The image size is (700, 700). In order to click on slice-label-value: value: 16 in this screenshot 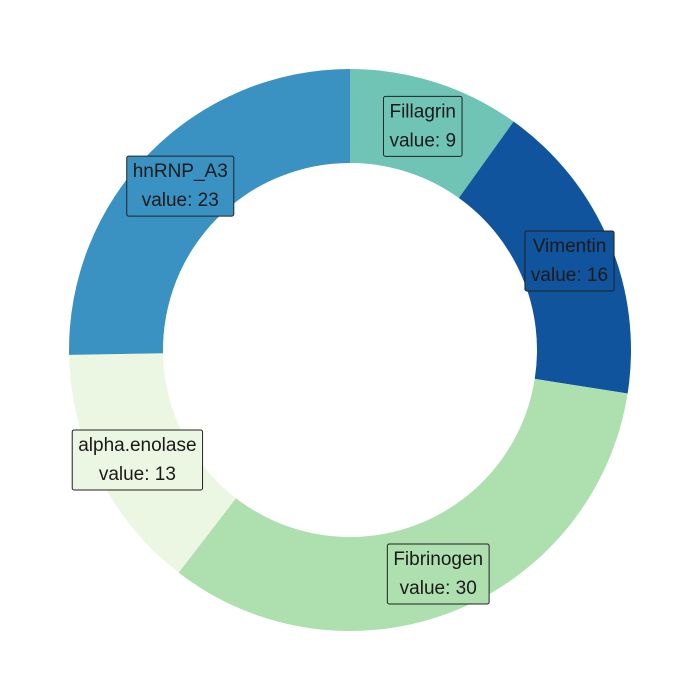, I will do `click(569, 275)`.